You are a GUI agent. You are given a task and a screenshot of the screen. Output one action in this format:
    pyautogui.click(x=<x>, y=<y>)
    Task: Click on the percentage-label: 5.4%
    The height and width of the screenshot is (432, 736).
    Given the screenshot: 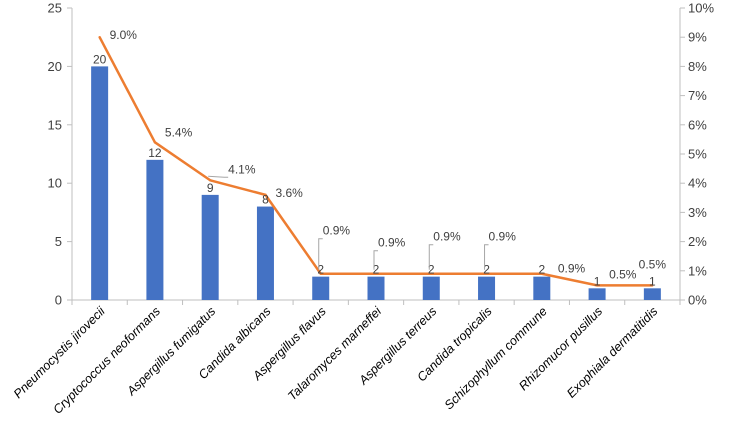 What is the action you would take?
    pyautogui.click(x=179, y=132)
    